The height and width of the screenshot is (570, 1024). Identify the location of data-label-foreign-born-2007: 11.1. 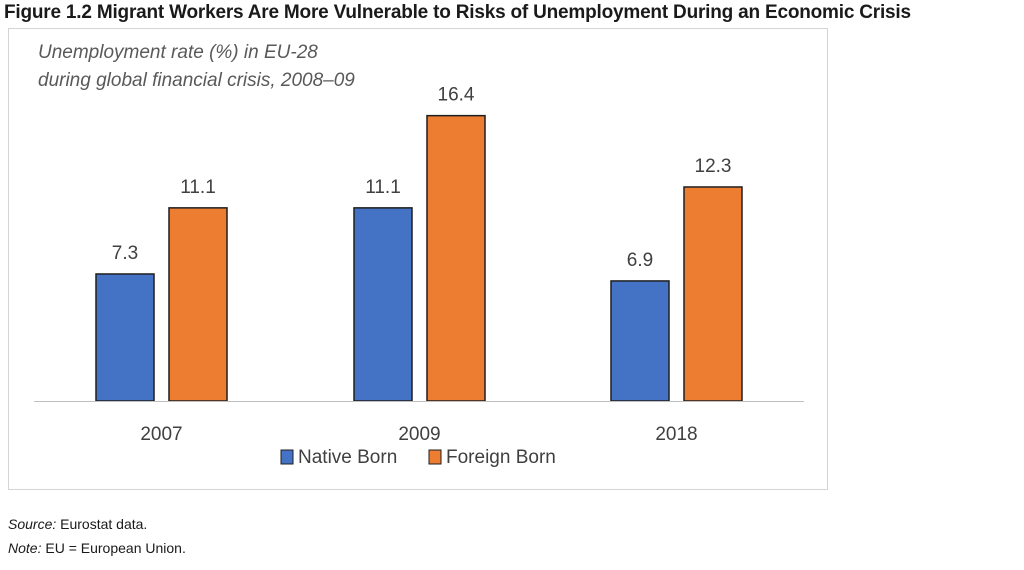
(198, 187).